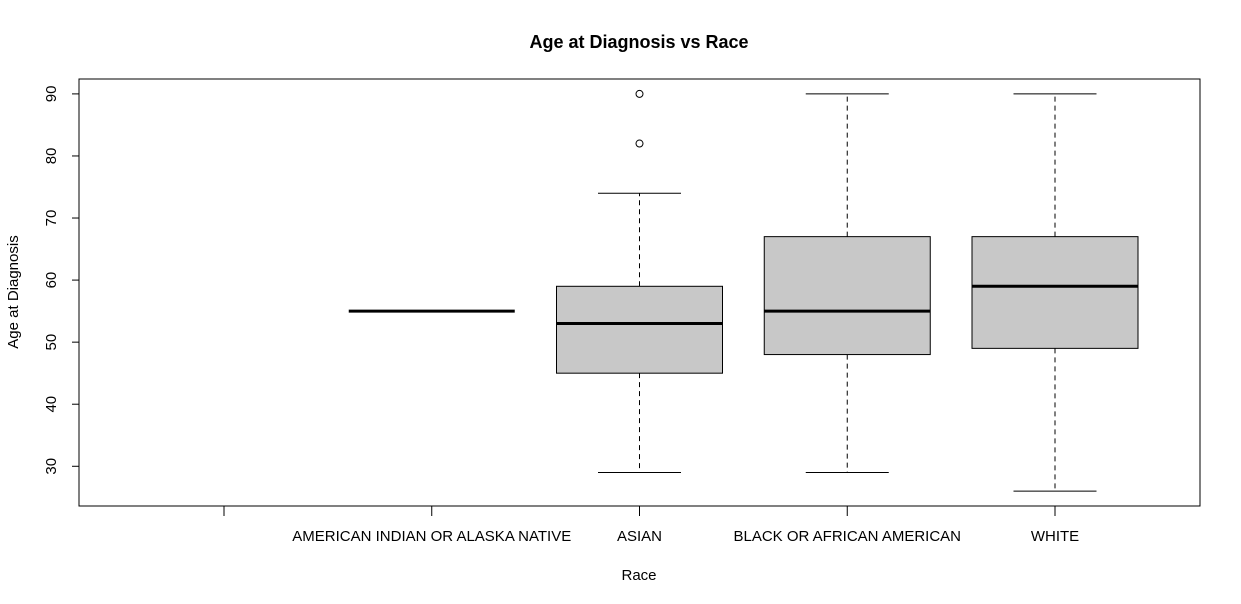  What do you see at coordinates (51, 342) in the screenshot?
I see `y-tick-label: 50` at bounding box center [51, 342].